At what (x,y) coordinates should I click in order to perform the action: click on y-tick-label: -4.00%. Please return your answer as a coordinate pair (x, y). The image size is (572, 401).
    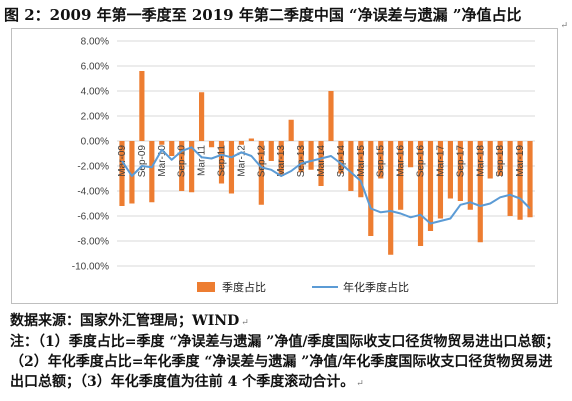
    Looking at the image, I should click on (93, 192).